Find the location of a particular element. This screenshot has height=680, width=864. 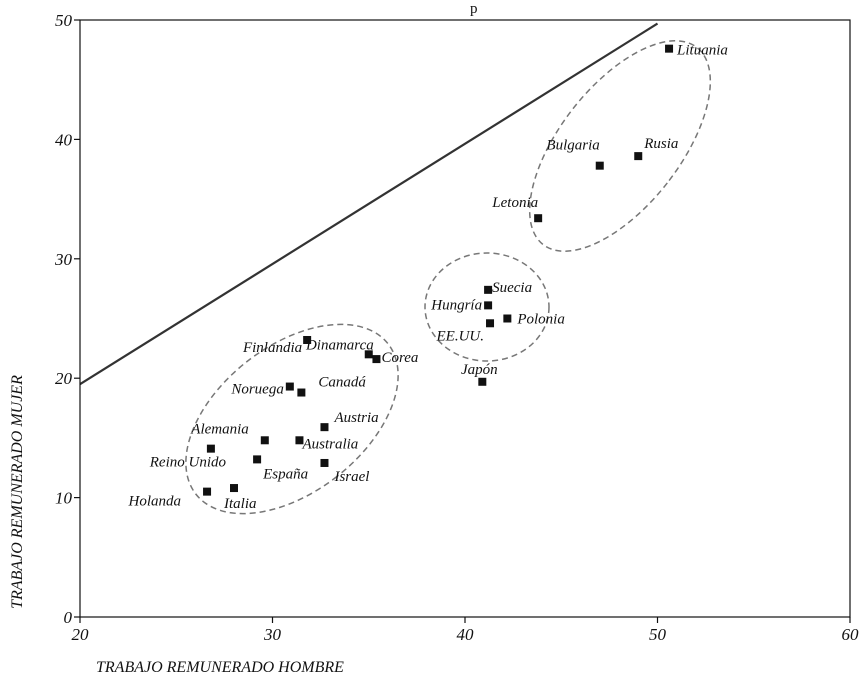

point-label: Letonia is located at coordinates (514, 203).